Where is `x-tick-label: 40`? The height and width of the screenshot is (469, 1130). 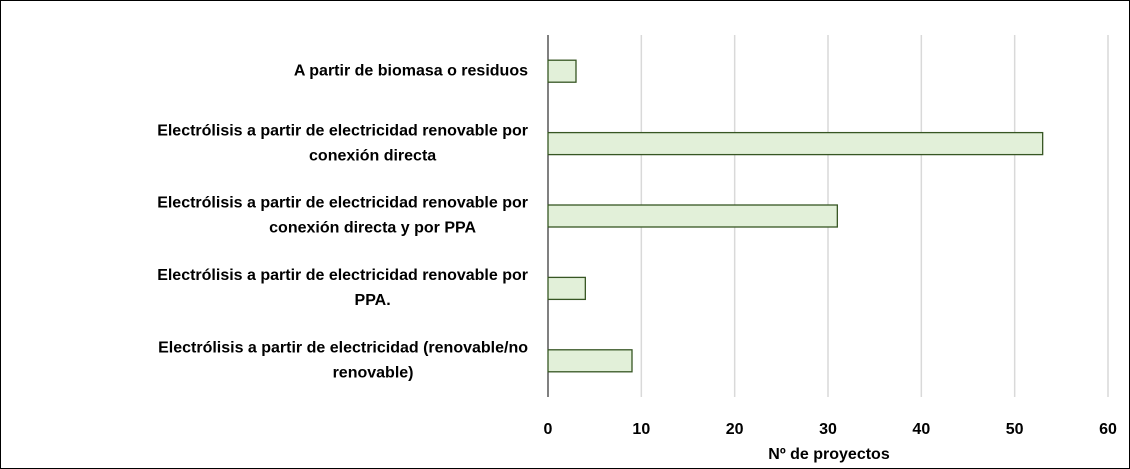
x-tick-label: 40 is located at coordinates (921, 429).